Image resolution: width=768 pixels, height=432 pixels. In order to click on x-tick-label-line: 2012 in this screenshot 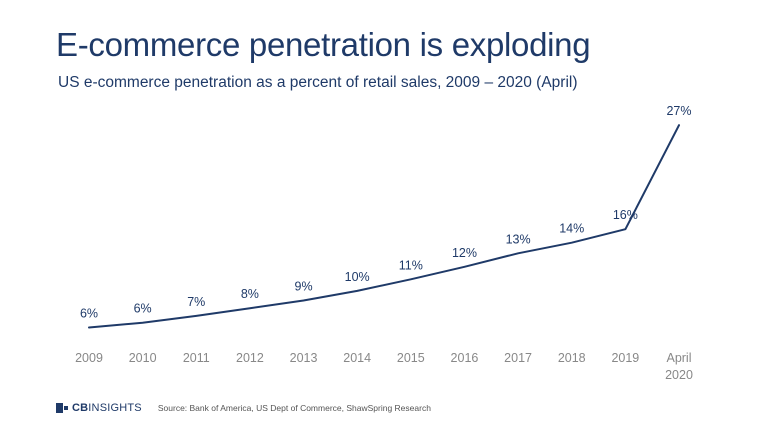, I will do `click(250, 358)`.